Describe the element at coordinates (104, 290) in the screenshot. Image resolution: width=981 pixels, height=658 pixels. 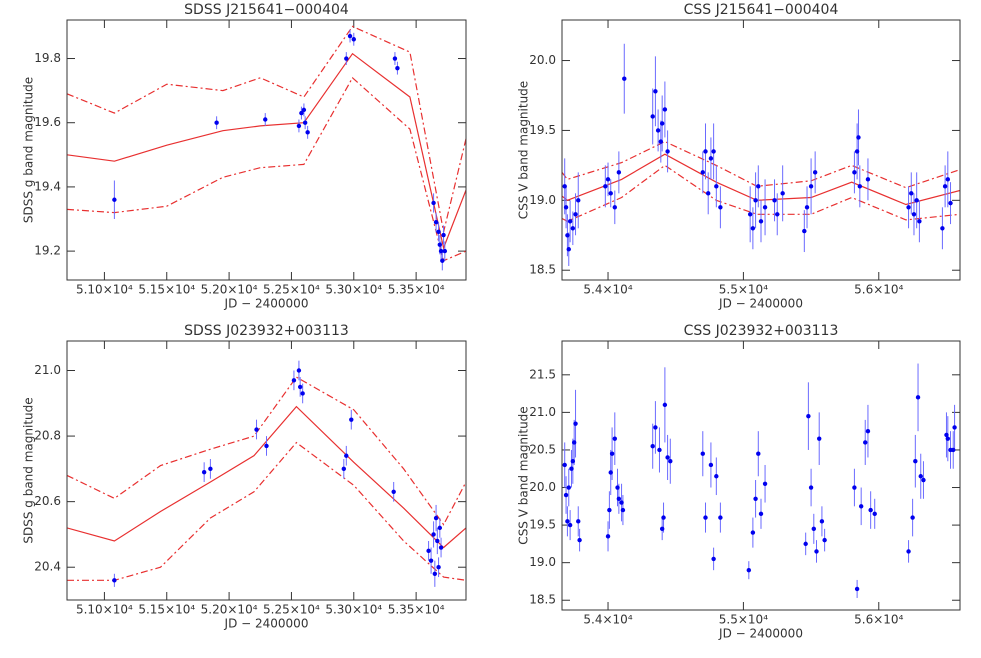
I see `x-tick-label: 5.10×10⁴` at that location.